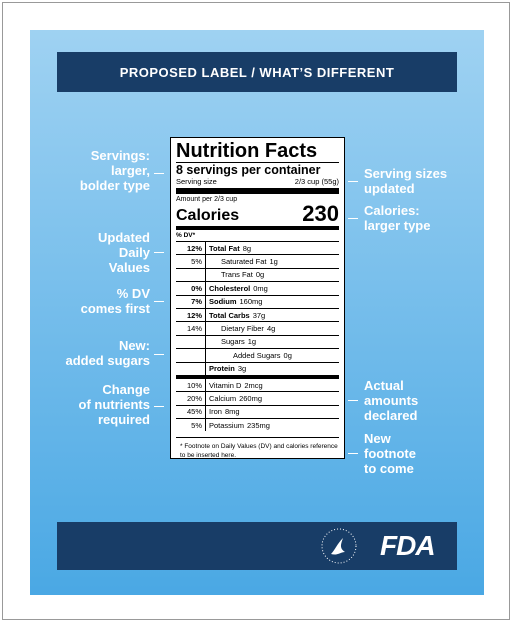 The height and width of the screenshot is (622, 512). I want to click on annotation-line: Values, so click(129, 267).